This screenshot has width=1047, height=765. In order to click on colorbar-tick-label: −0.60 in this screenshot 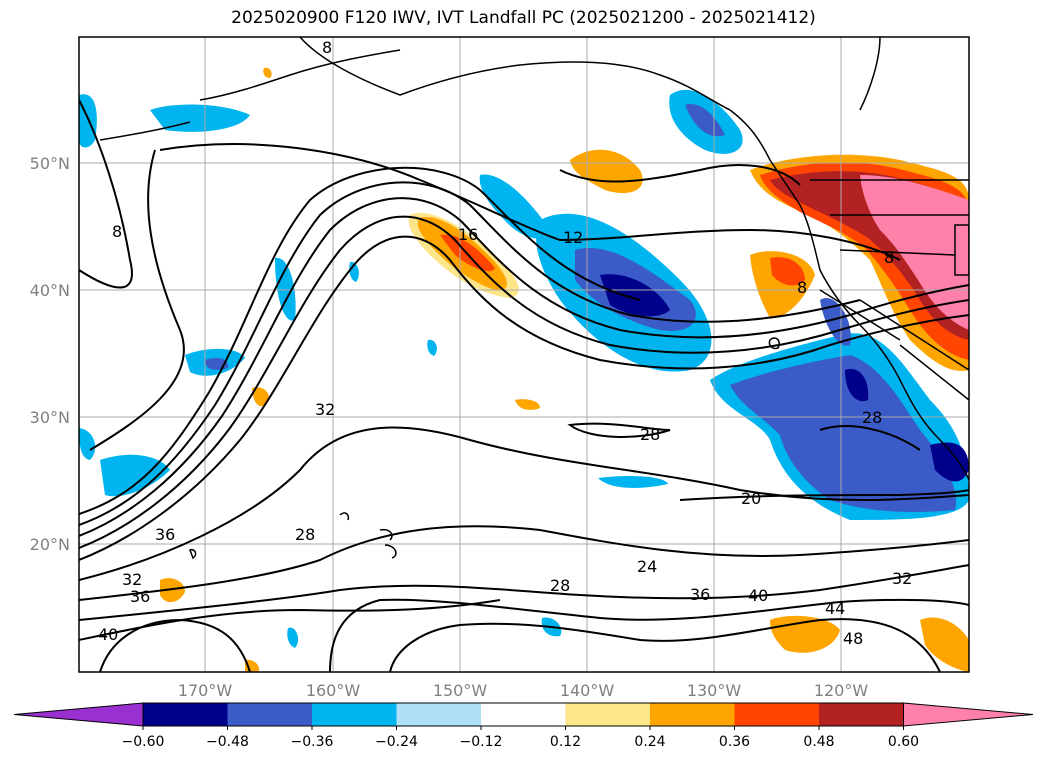, I will do `click(143, 742)`.